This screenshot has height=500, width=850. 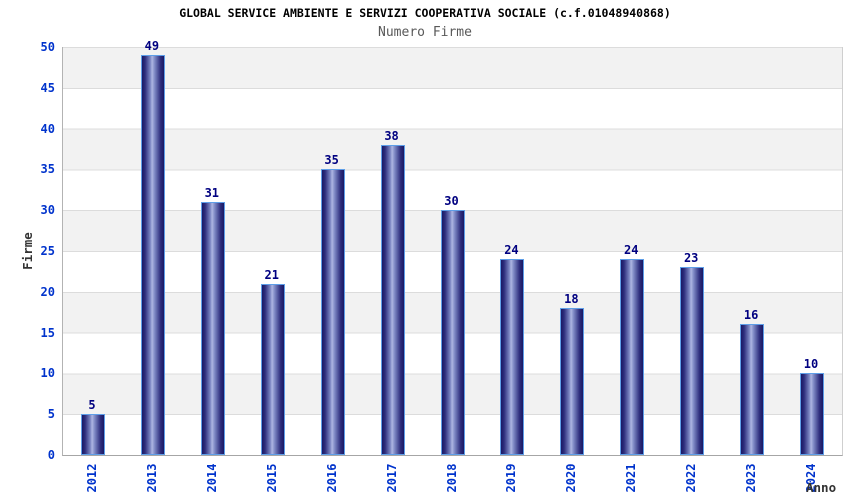 I want to click on bar-value-label: 18, so click(x=571, y=299).